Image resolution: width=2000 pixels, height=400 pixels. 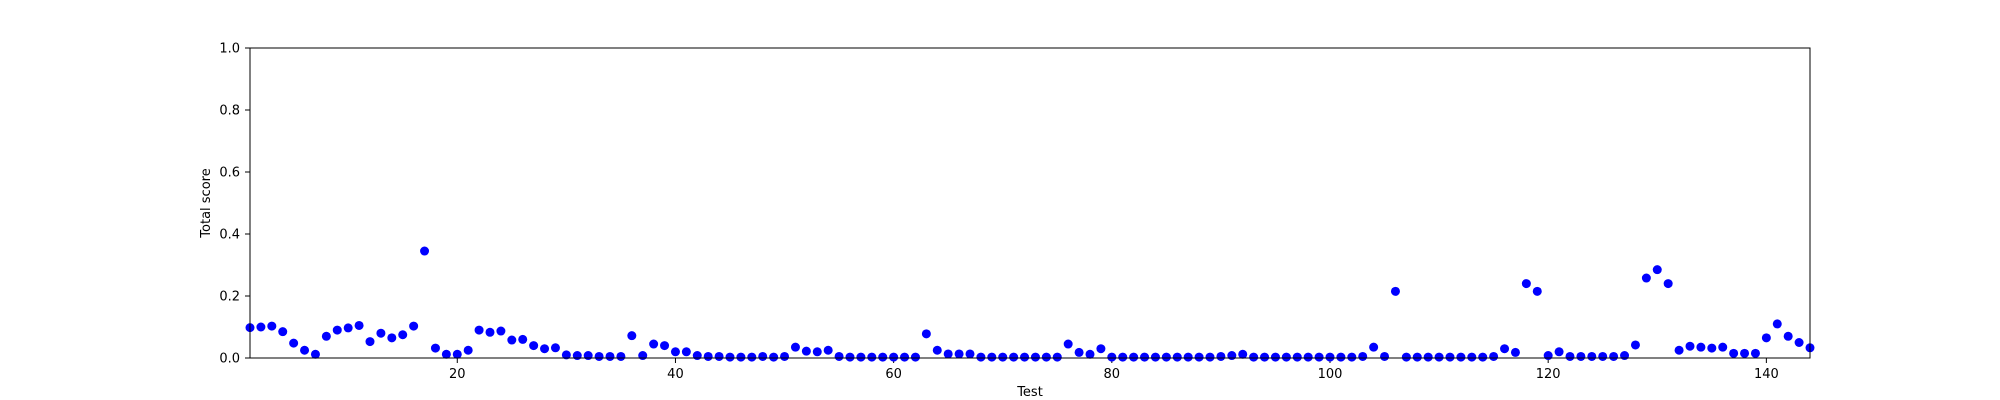 What do you see at coordinates (234, 204) in the screenshot?
I see `y-axis-ticks: 0.0 0.2 0.4 0.6 0.8 1.0` at bounding box center [234, 204].